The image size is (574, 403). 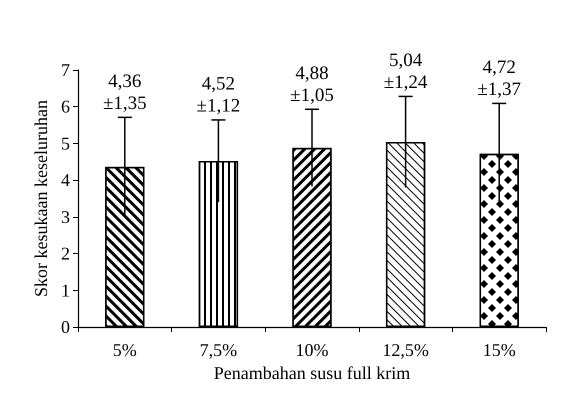 What do you see at coordinates (406, 71) in the screenshot?
I see `data-label: 5,04 ±1,24` at bounding box center [406, 71].